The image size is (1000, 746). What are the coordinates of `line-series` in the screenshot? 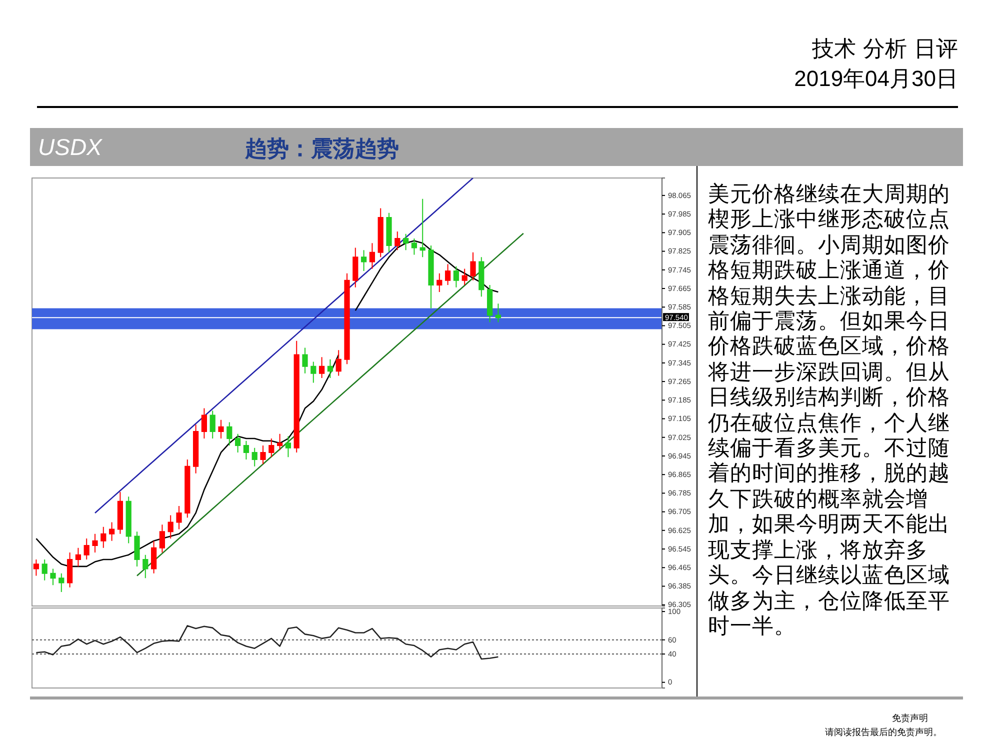 It's located at (267, 642).